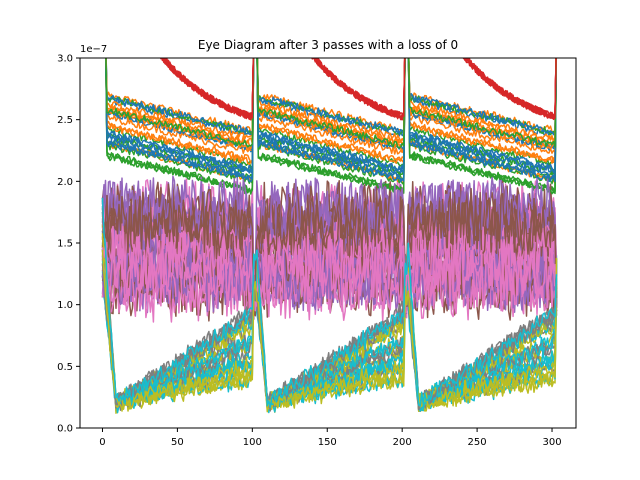  I want to click on y-tick-label: 0.0, so click(65, 429).